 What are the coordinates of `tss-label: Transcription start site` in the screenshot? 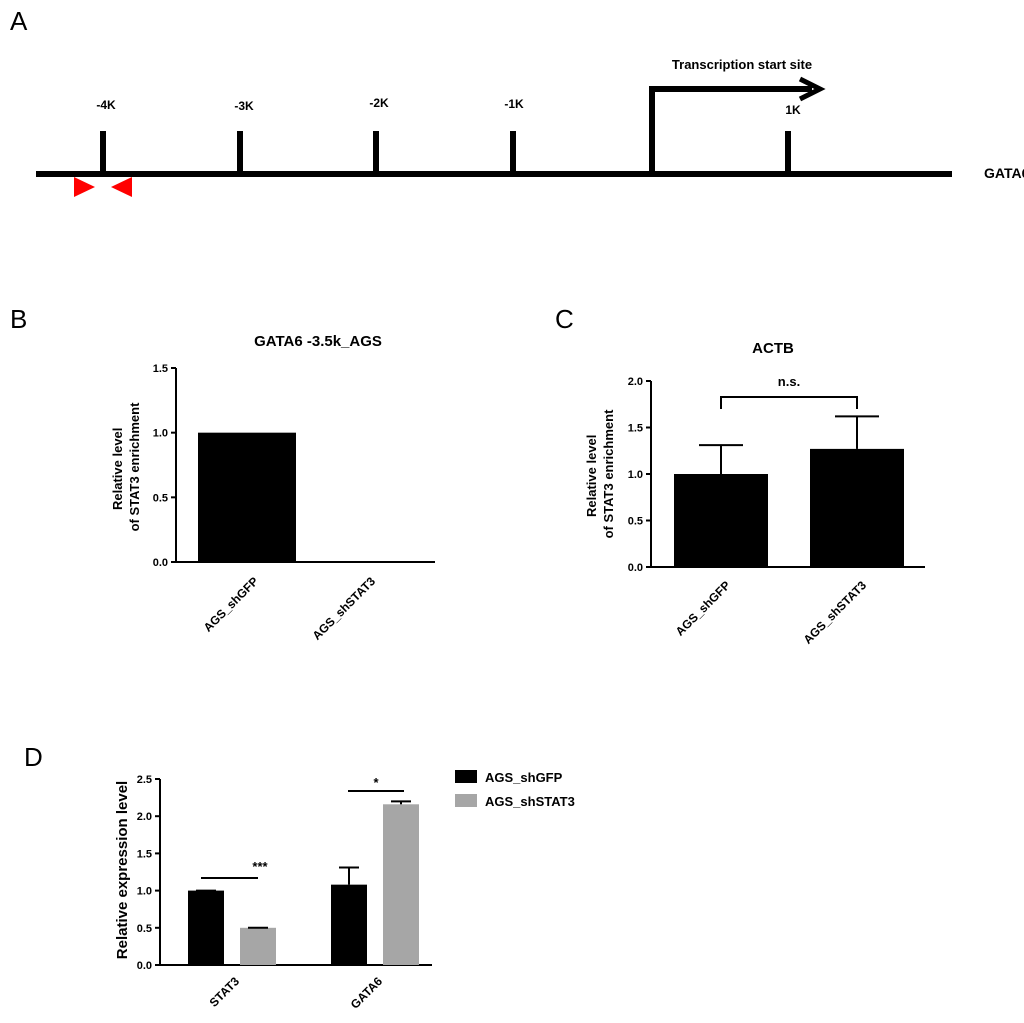 It's located at (742, 64).